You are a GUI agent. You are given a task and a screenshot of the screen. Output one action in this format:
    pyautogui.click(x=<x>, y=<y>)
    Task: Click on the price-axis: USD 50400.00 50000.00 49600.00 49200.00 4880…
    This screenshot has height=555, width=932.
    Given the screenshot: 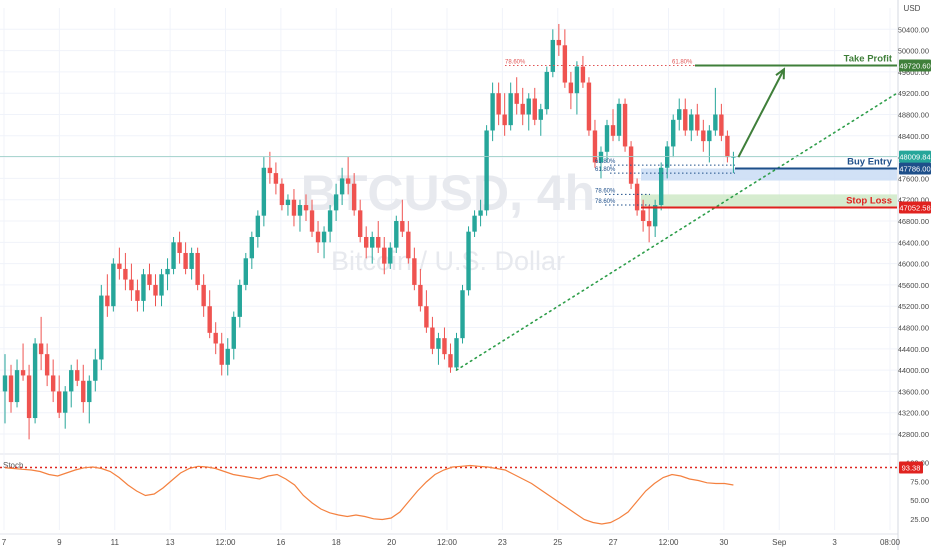 What is the action you would take?
    pyautogui.click(x=914, y=275)
    